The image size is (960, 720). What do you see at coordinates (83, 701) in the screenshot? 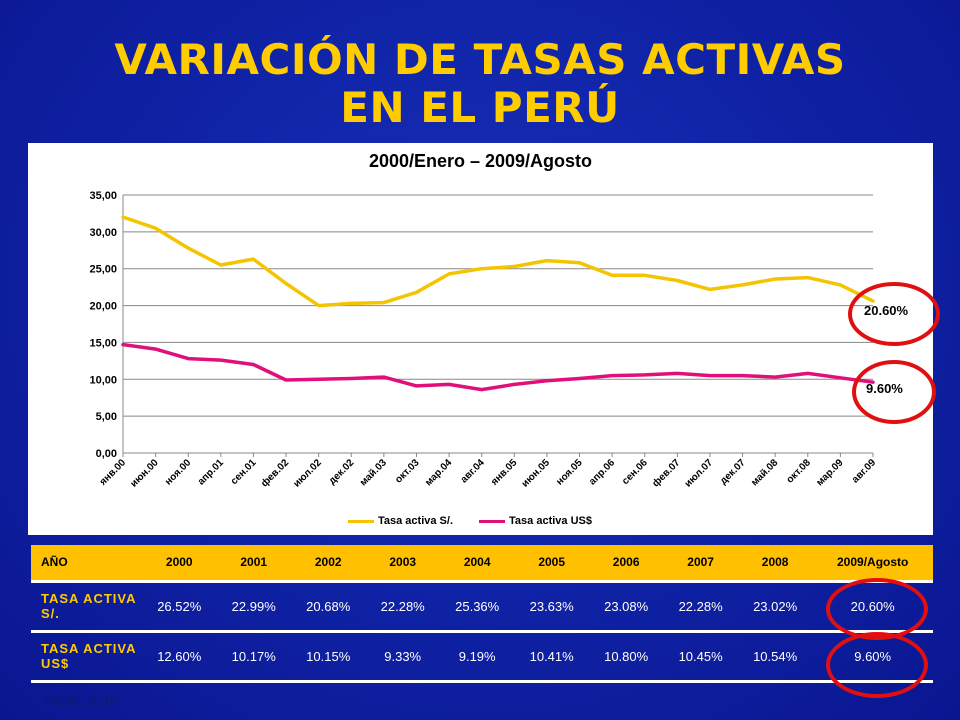
I see `source-note: Fuente: BCRP` at bounding box center [83, 701].